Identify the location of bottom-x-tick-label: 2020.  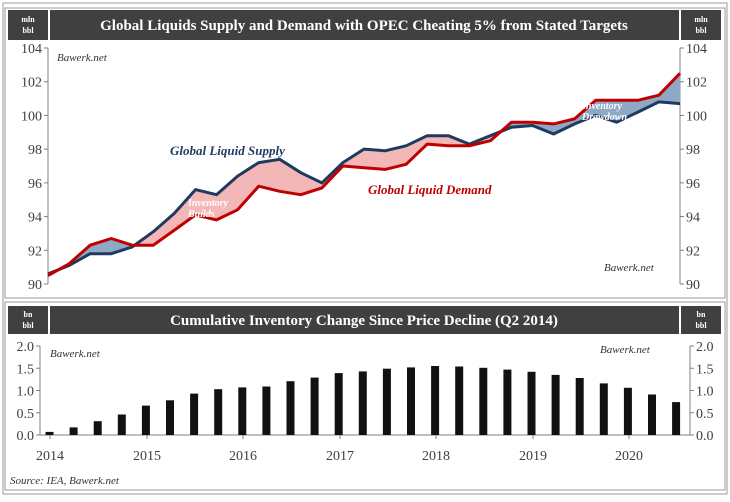
(629, 456).